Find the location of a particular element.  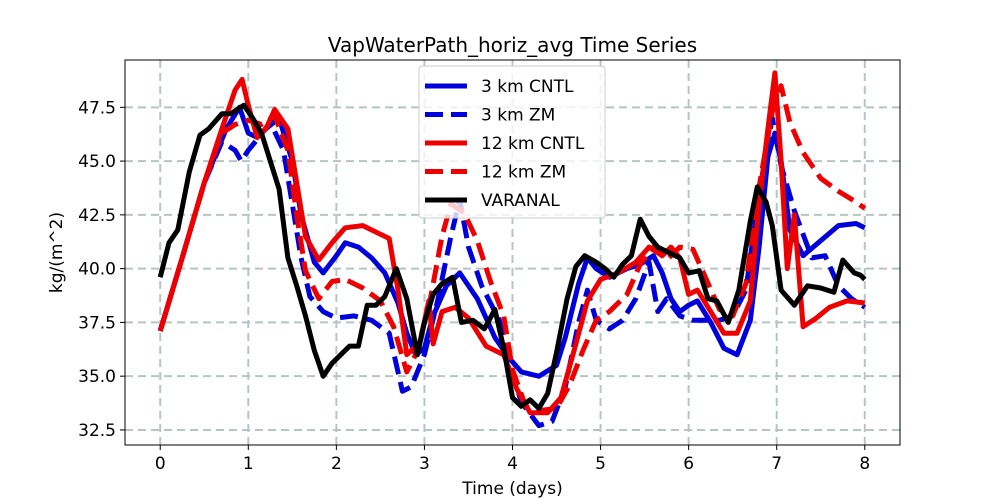

y-tick-label: 45.0 is located at coordinates (97, 162).